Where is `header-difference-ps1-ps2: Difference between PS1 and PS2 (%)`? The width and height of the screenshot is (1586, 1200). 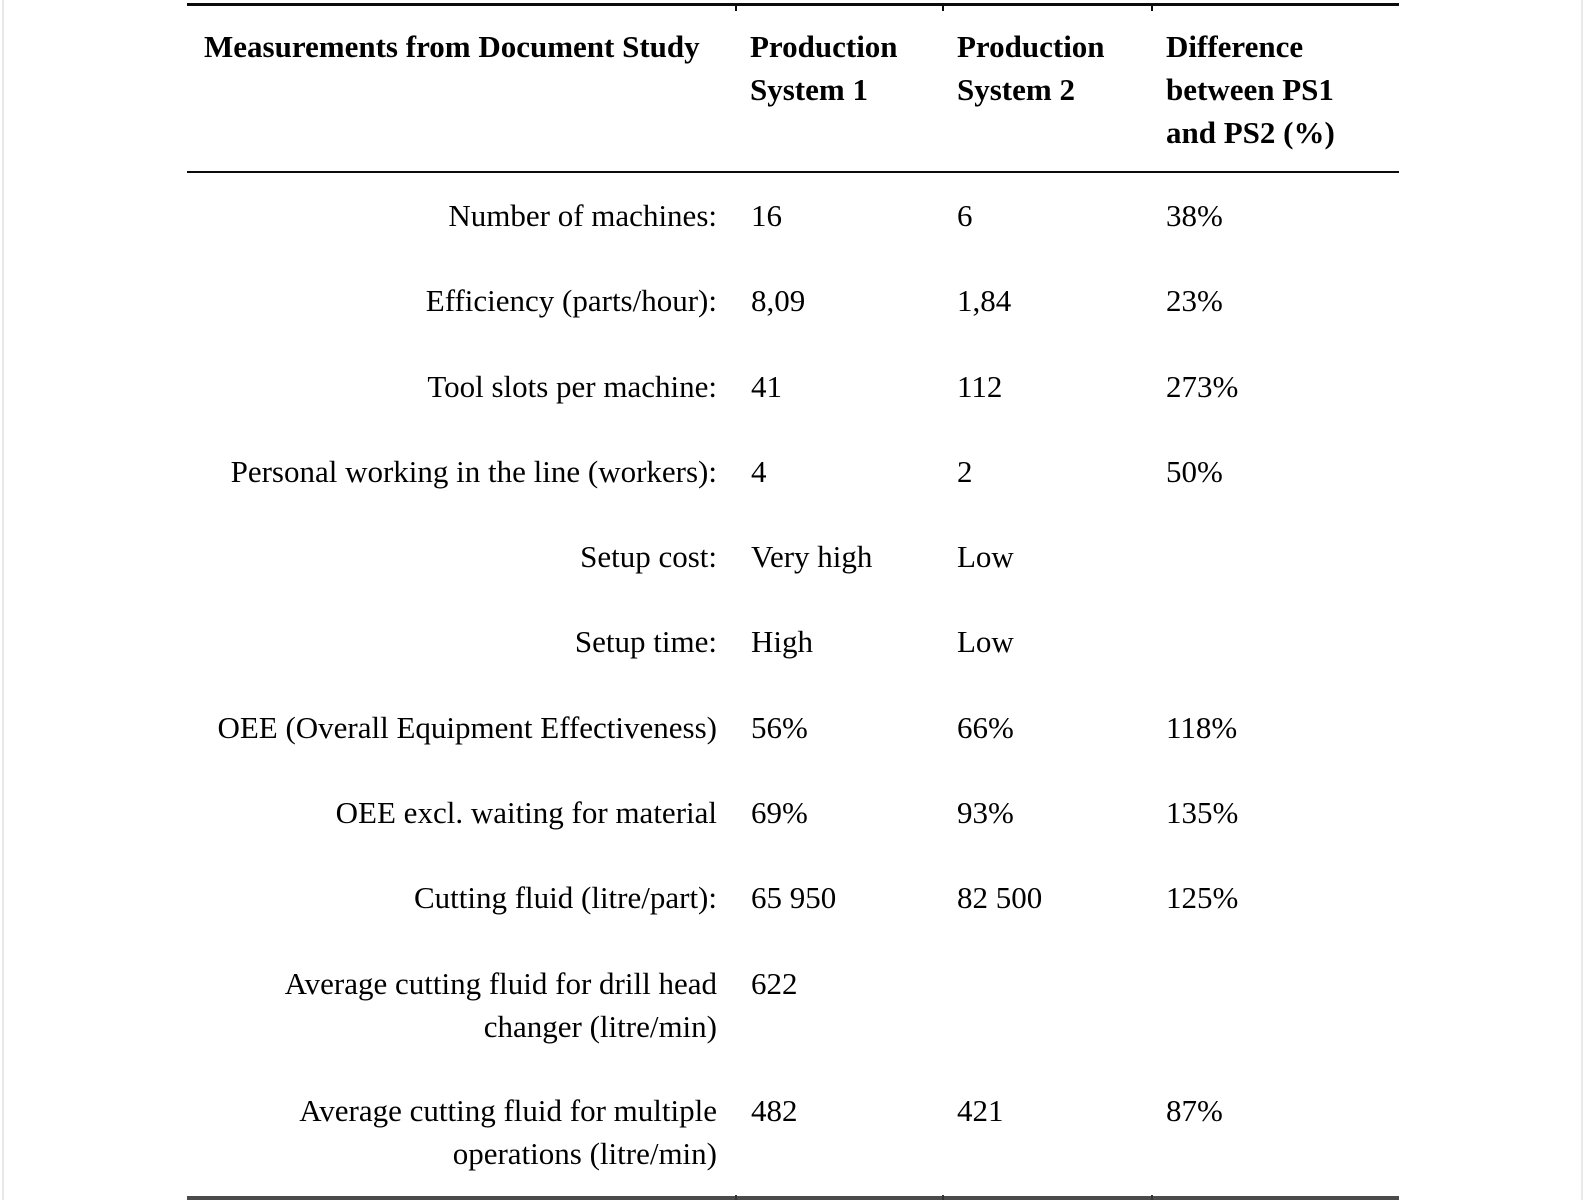
header-difference-ps1-ps2: Difference between PS1 and PS2 (%) is located at coordinates (1250, 89).